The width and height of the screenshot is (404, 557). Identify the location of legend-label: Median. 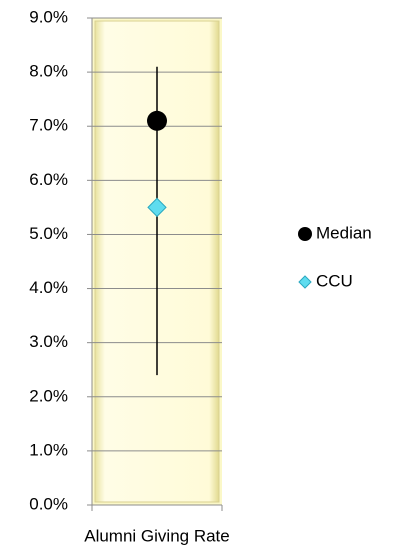
(344, 232).